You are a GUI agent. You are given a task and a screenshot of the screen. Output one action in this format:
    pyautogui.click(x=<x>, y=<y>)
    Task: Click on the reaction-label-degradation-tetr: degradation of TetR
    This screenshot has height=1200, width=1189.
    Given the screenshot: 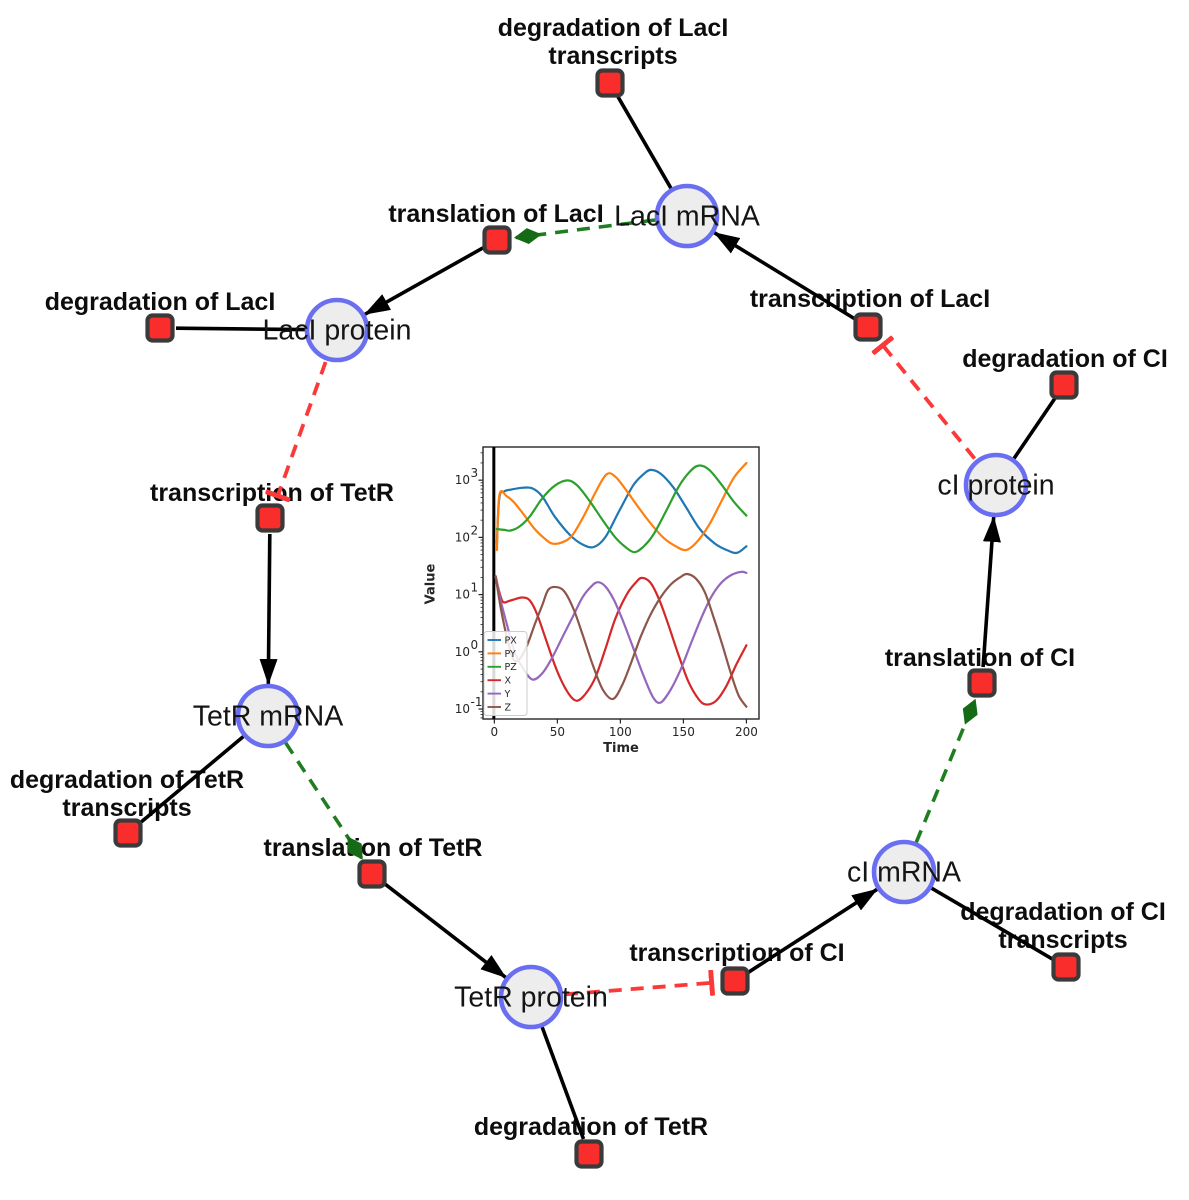 What is the action you would take?
    pyautogui.click(x=591, y=1127)
    